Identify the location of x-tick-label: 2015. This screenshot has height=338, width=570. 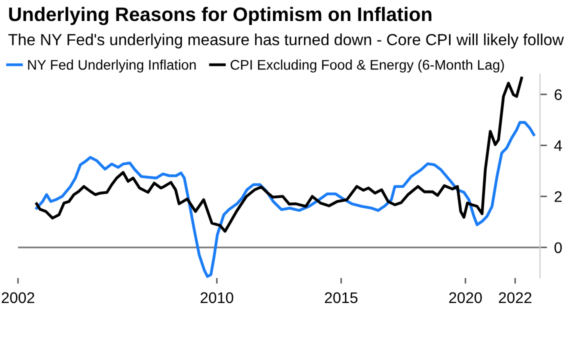
(341, 298).